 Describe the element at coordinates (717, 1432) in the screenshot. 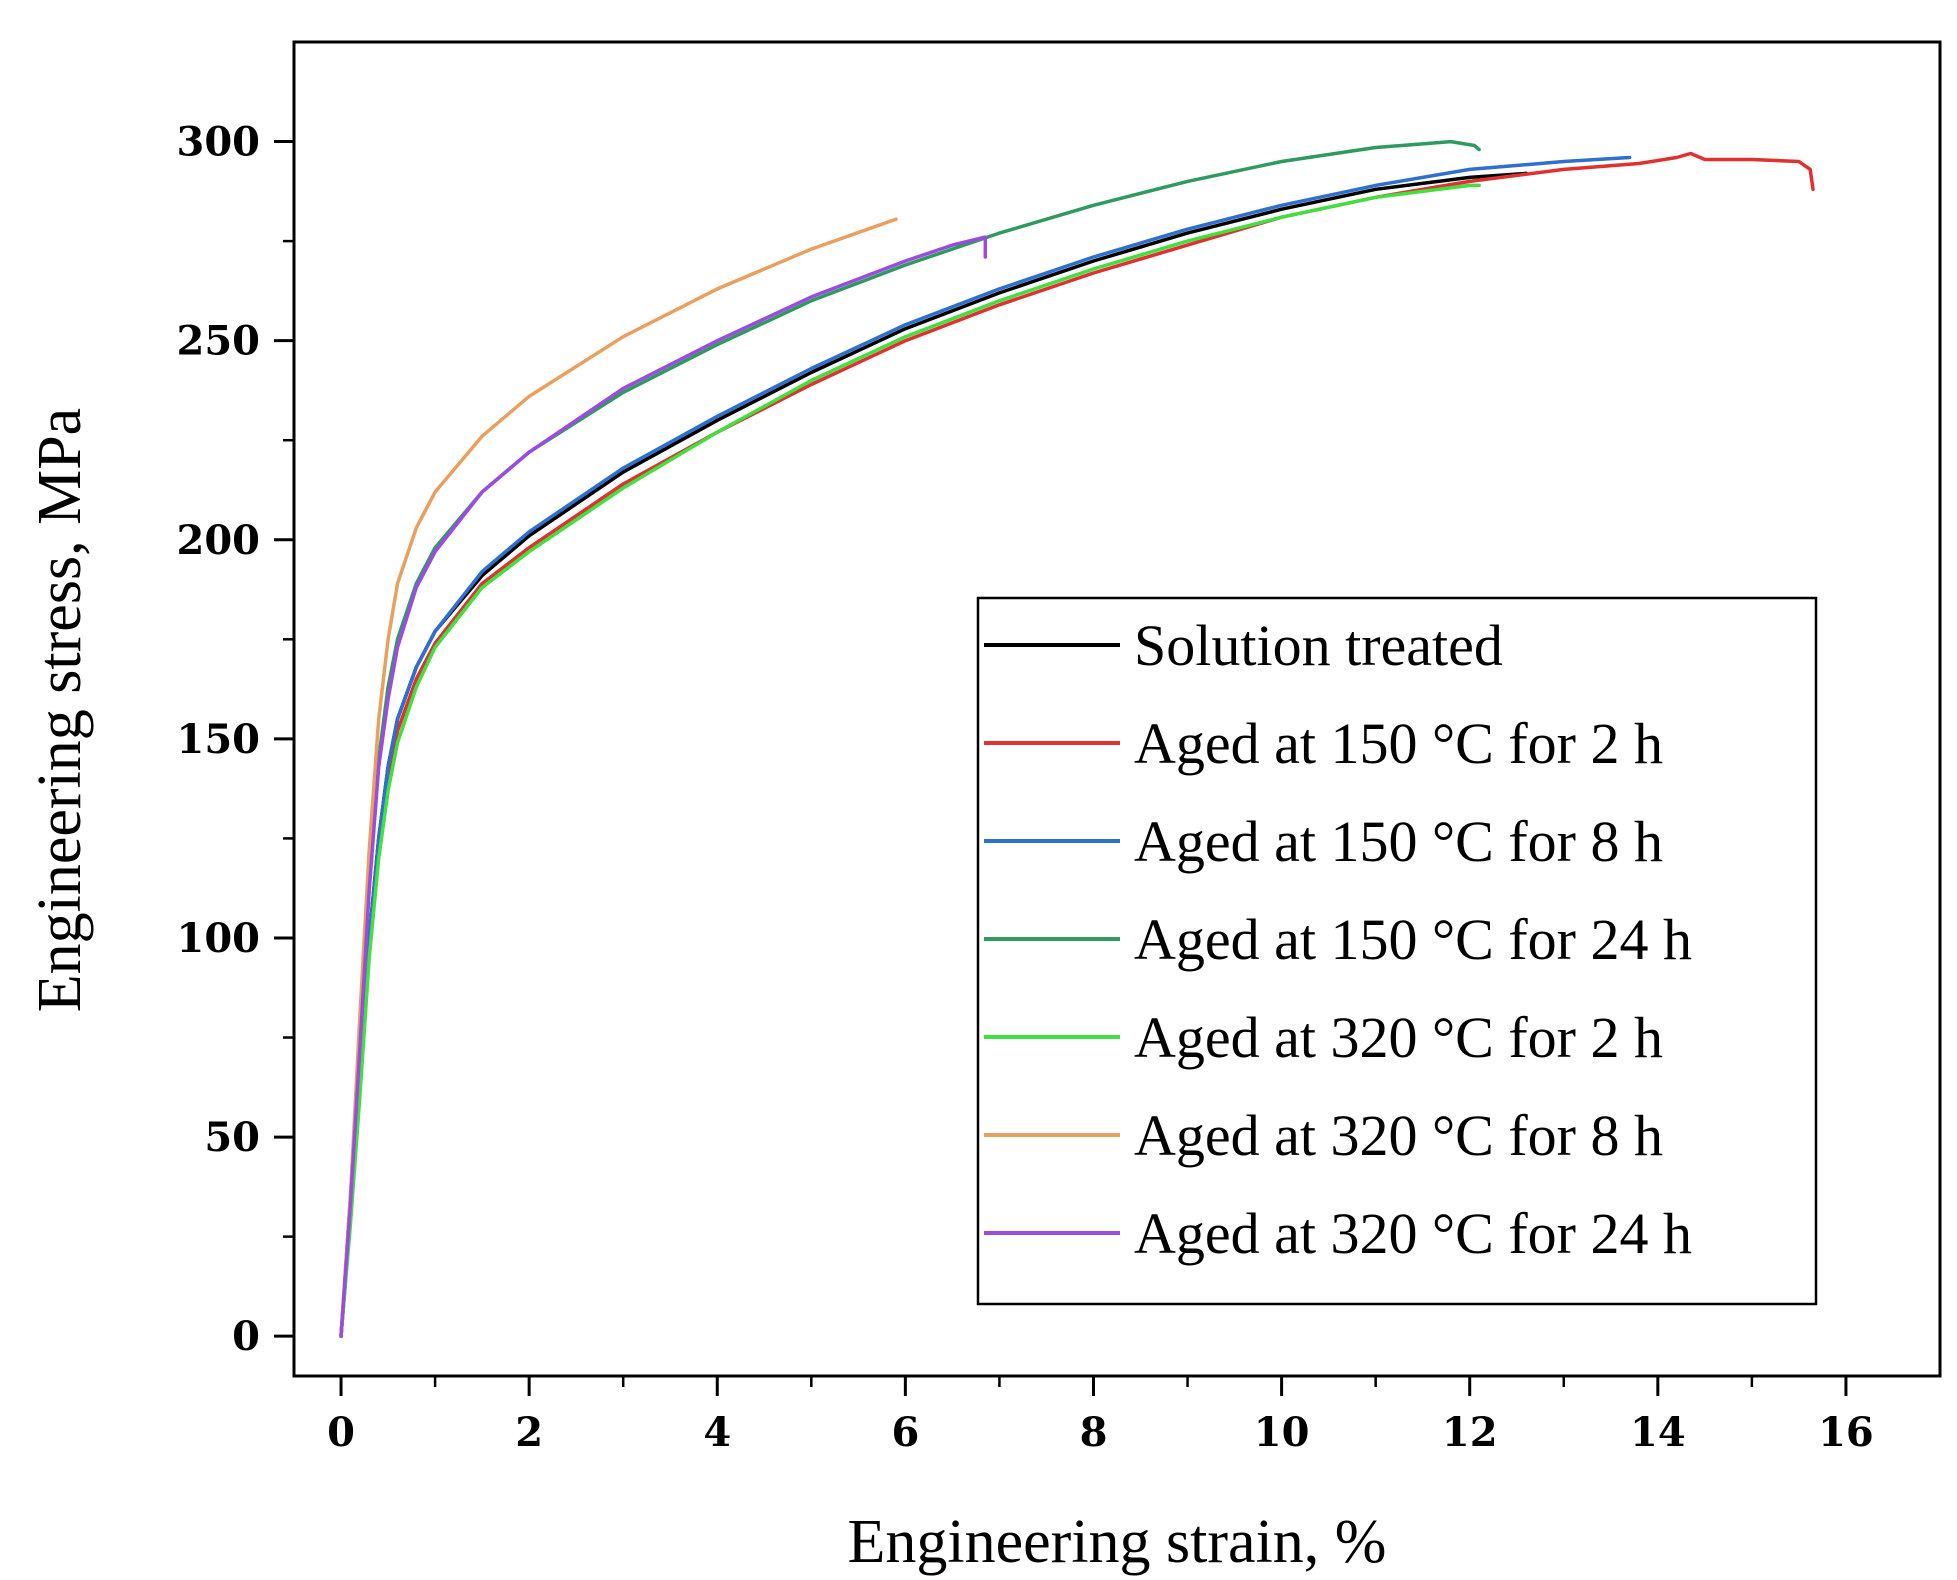

I see `x-tick-label: 4` at that location.